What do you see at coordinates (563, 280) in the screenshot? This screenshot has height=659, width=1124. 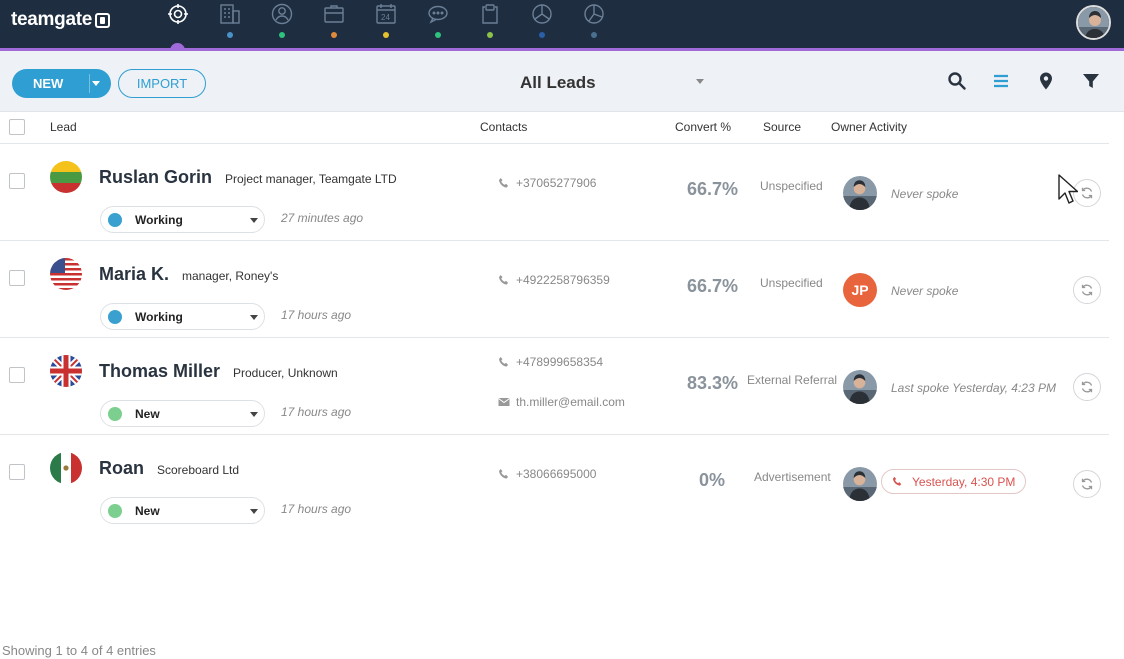 I see `phone-number: +4922258796359` at bounding box center [563, 280].